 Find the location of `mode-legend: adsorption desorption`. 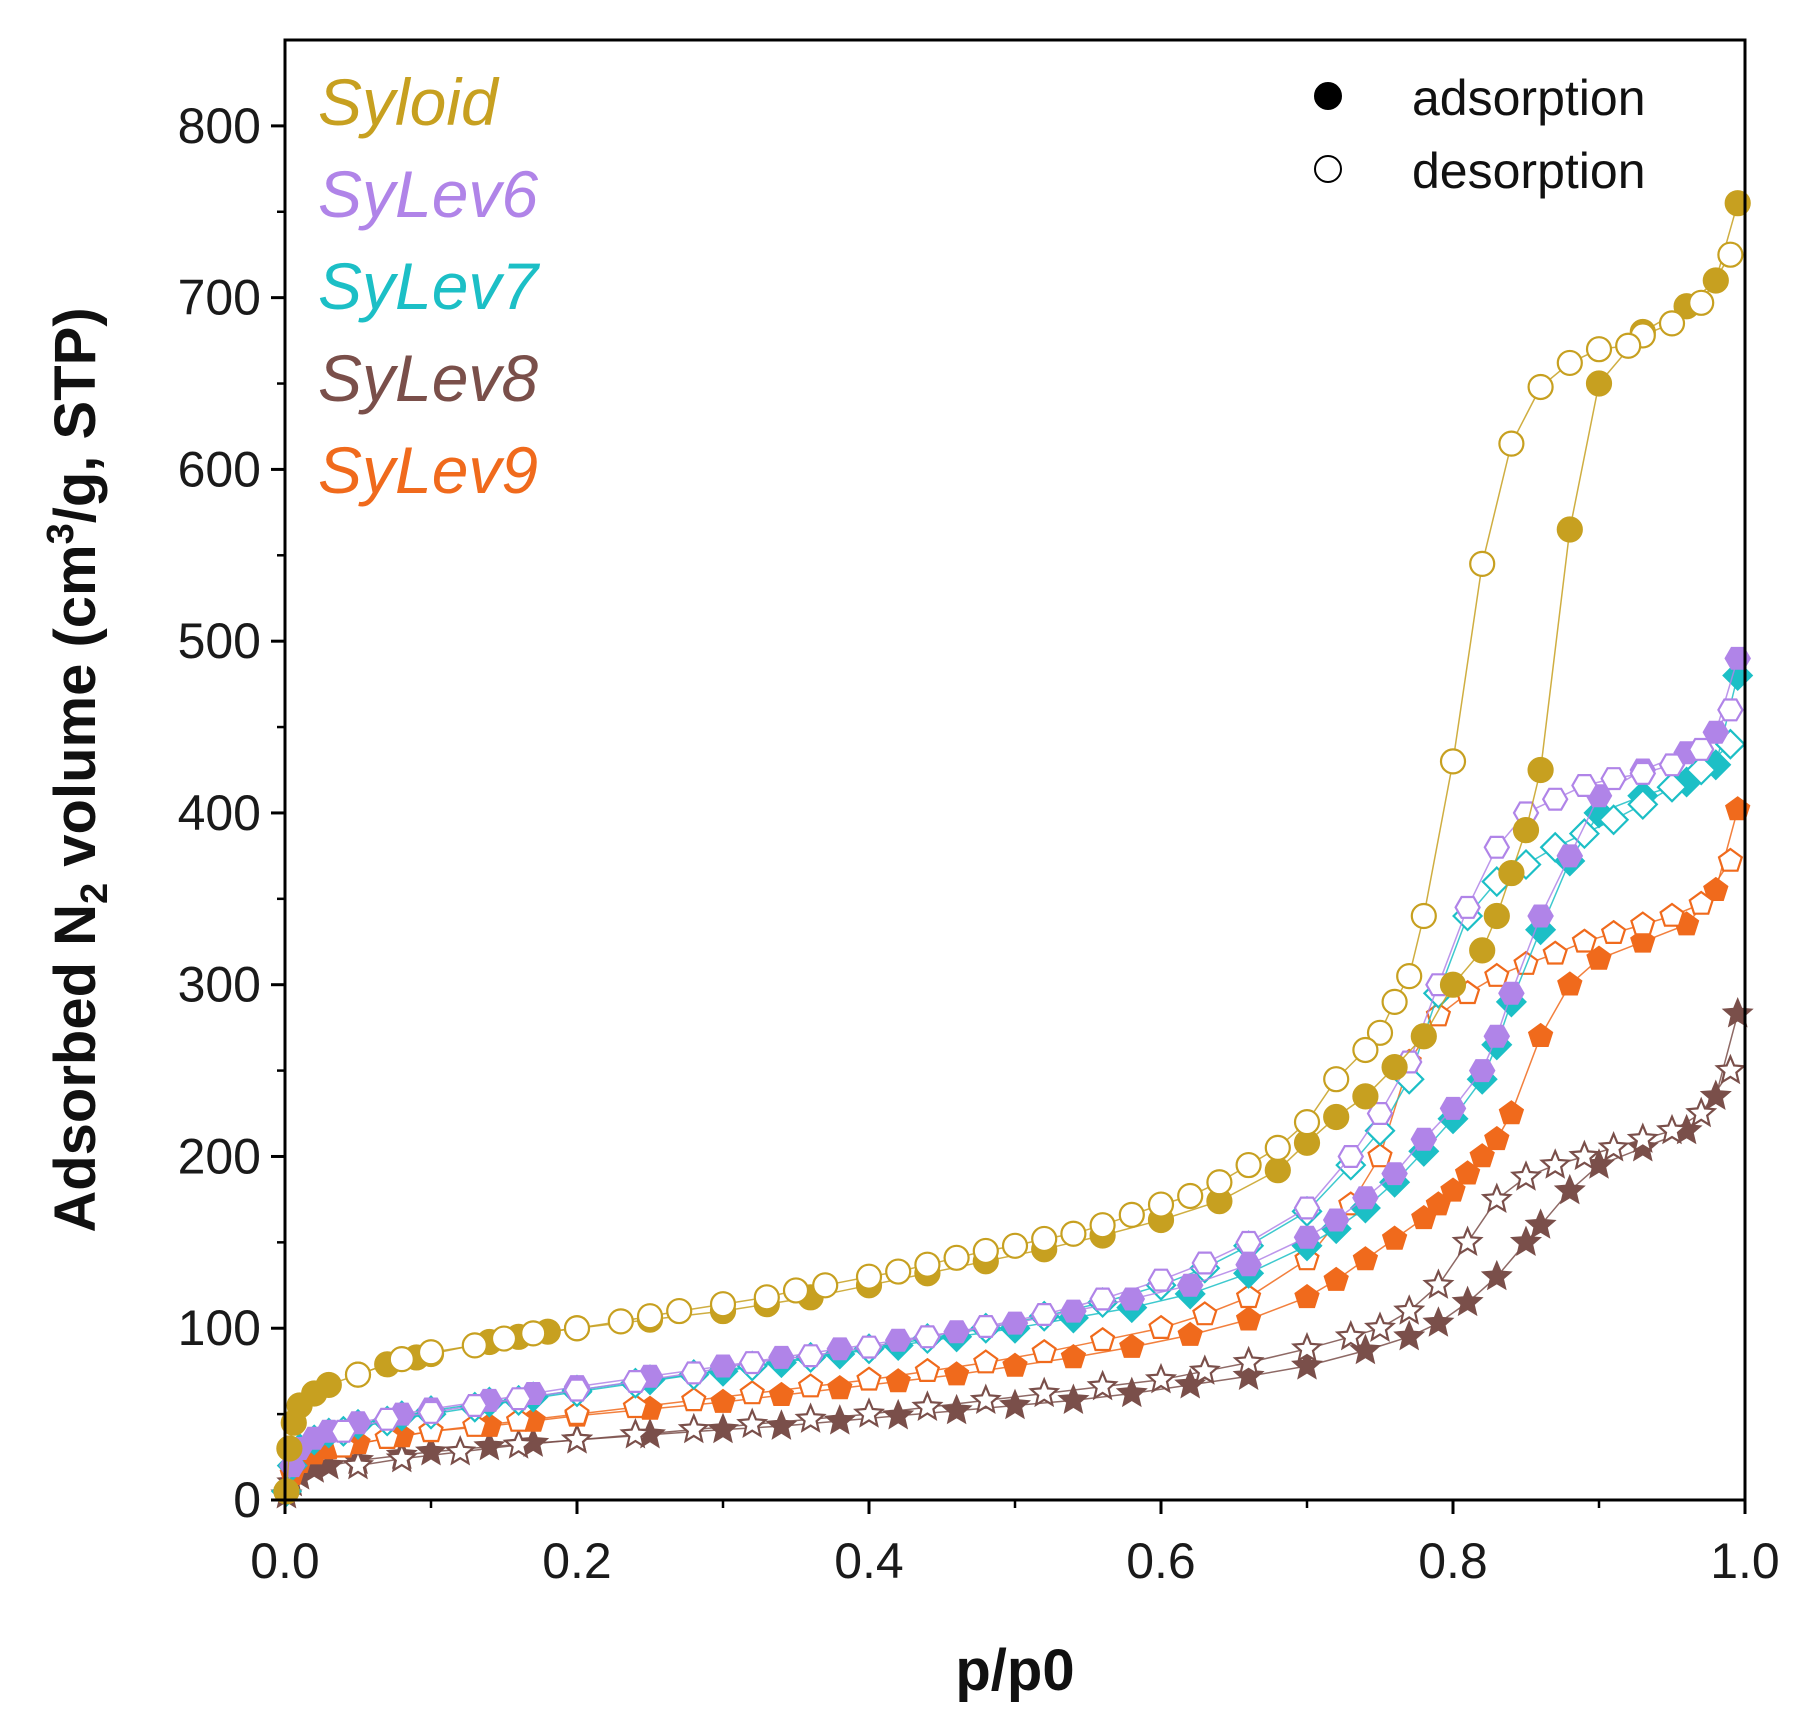

mode-legend: adsorption desorption is located at coordinates (1480, 134).